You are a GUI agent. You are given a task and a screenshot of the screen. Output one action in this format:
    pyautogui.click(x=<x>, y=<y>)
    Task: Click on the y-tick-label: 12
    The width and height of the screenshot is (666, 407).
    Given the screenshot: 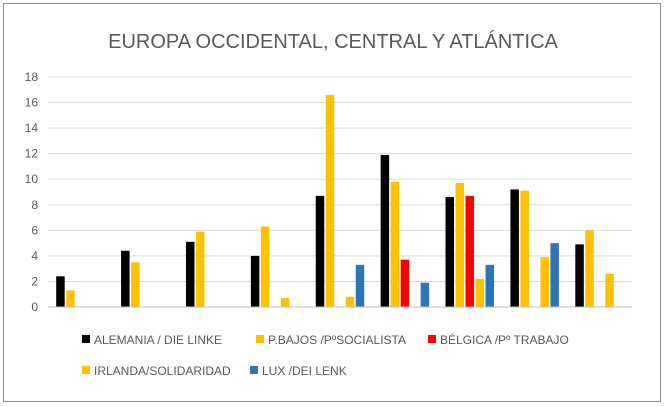 What is the action you would take?
    pyautogui.click(x=32, y=154)
    